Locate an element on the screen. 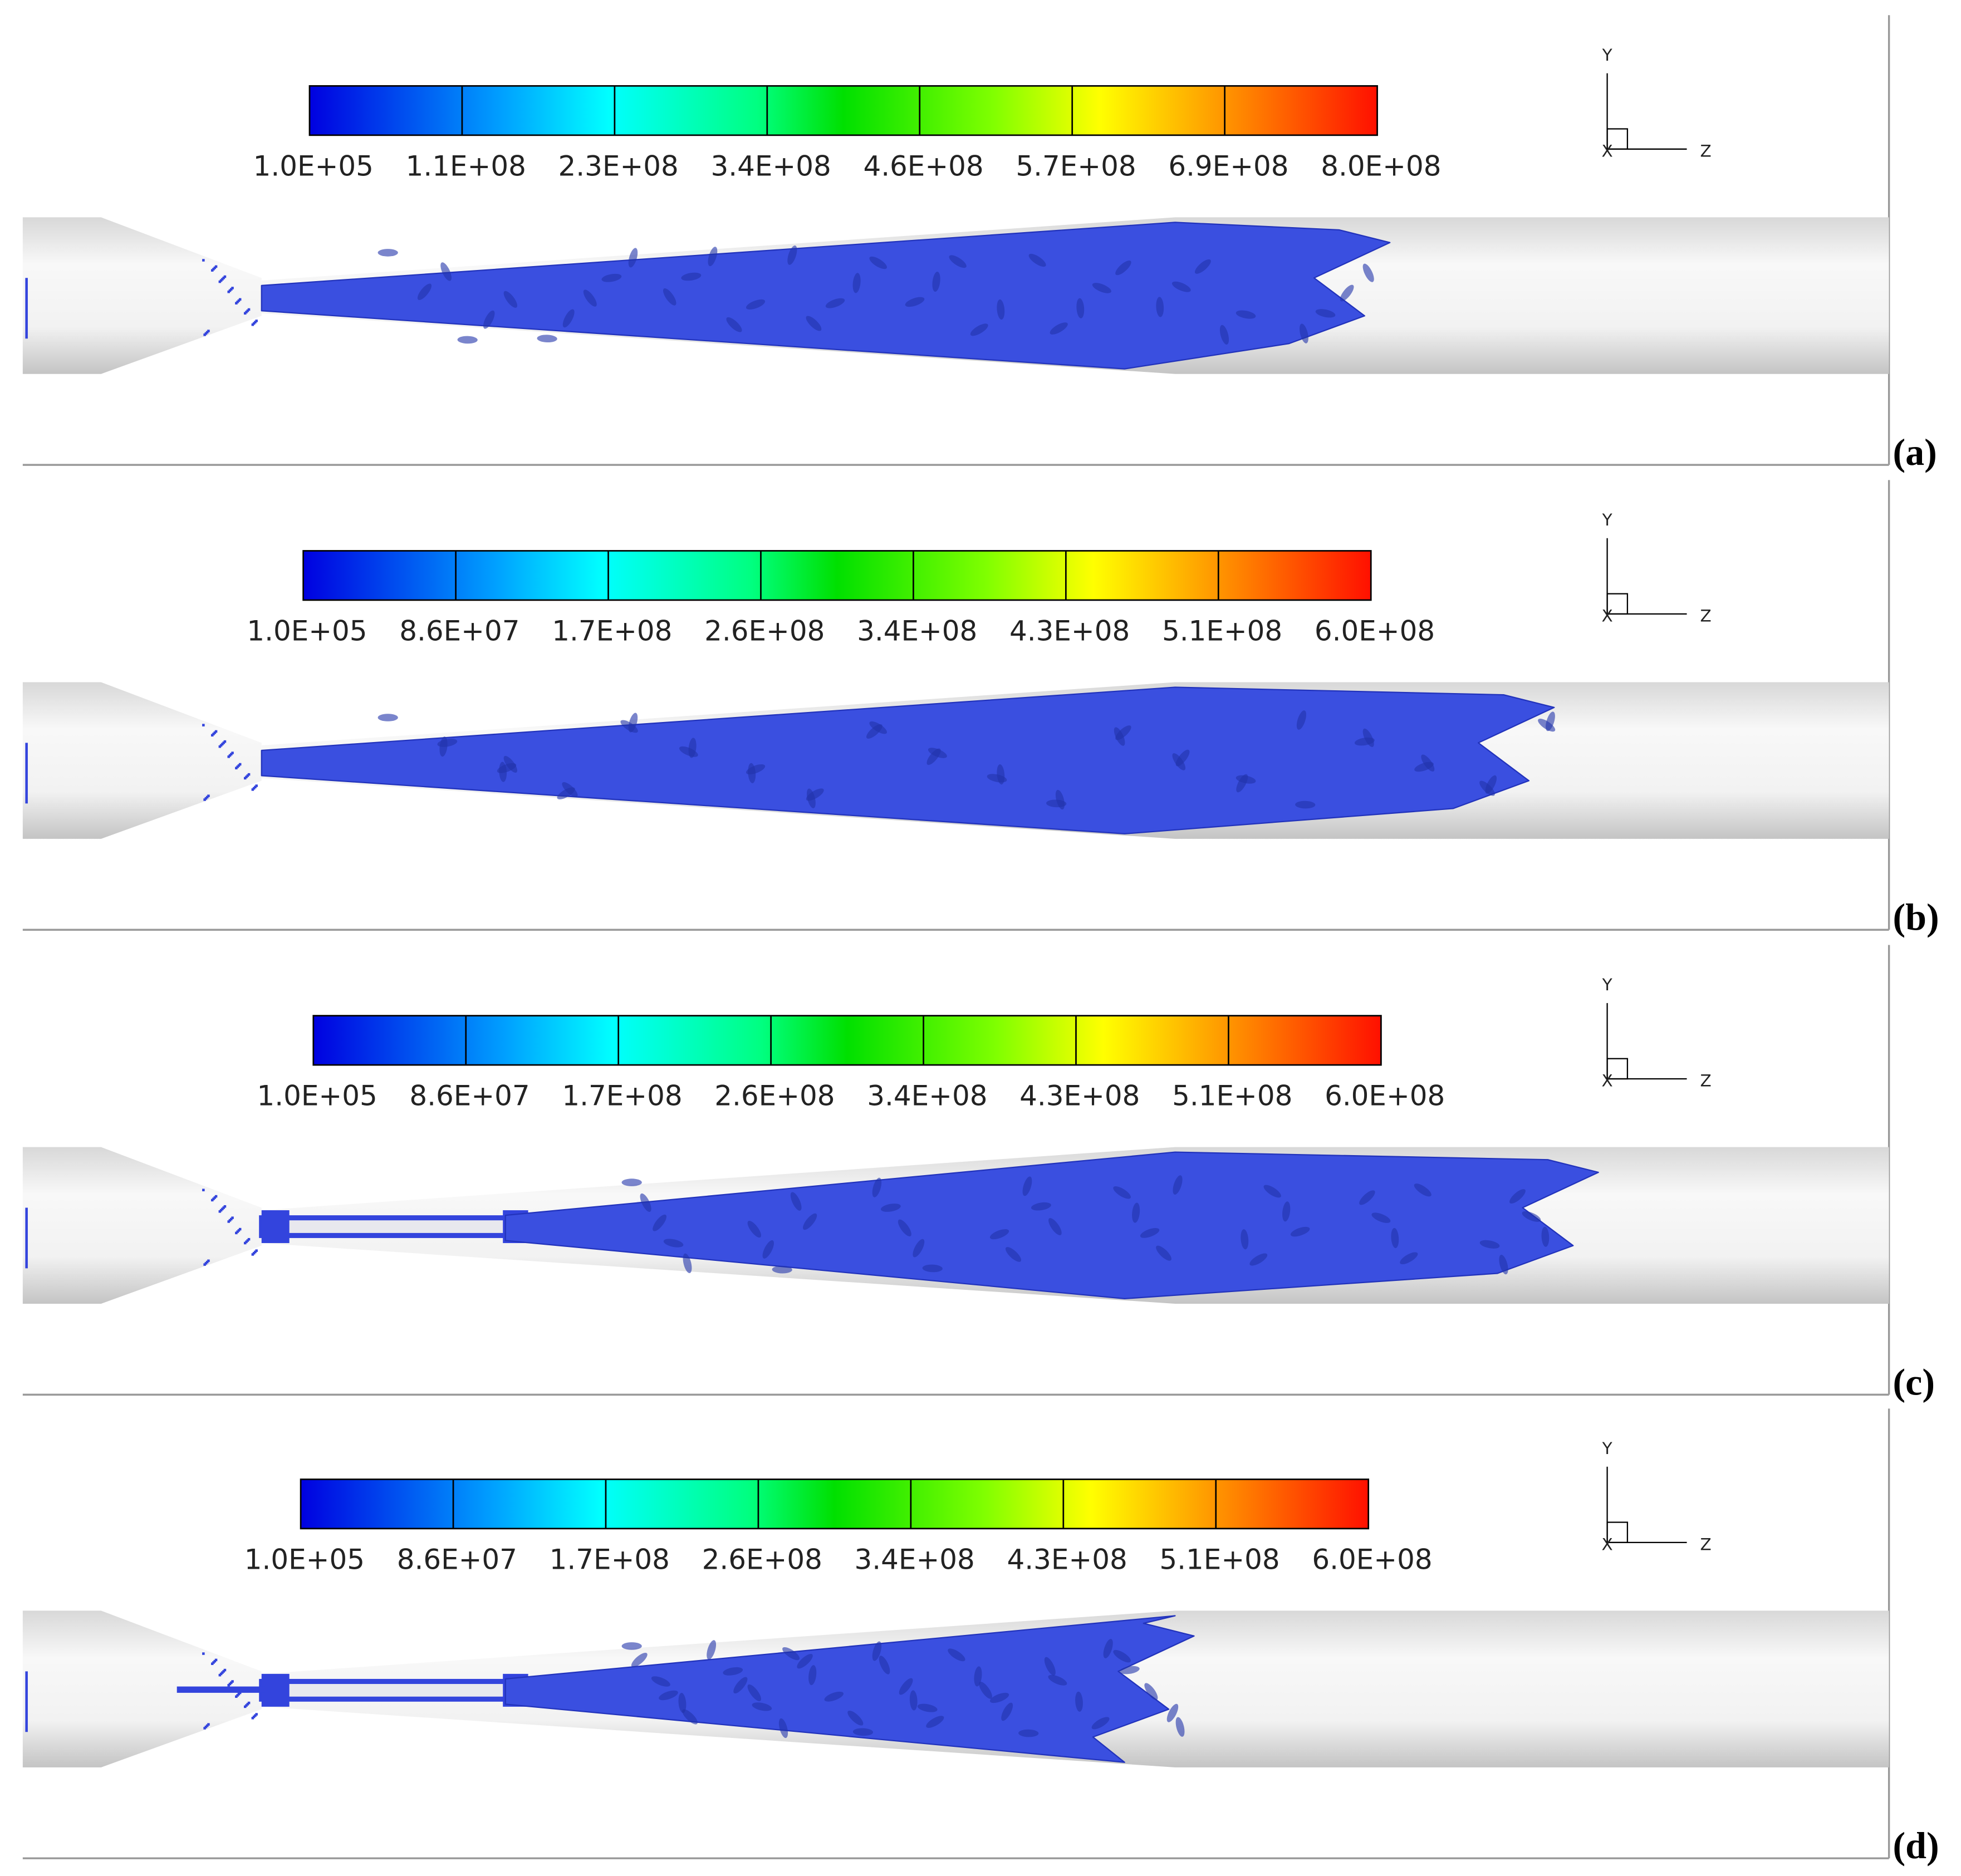 Image resolution: width=1961 pixels, height=1876 pixels. axis-label-z: Z is located at coordinates (1705, 616).